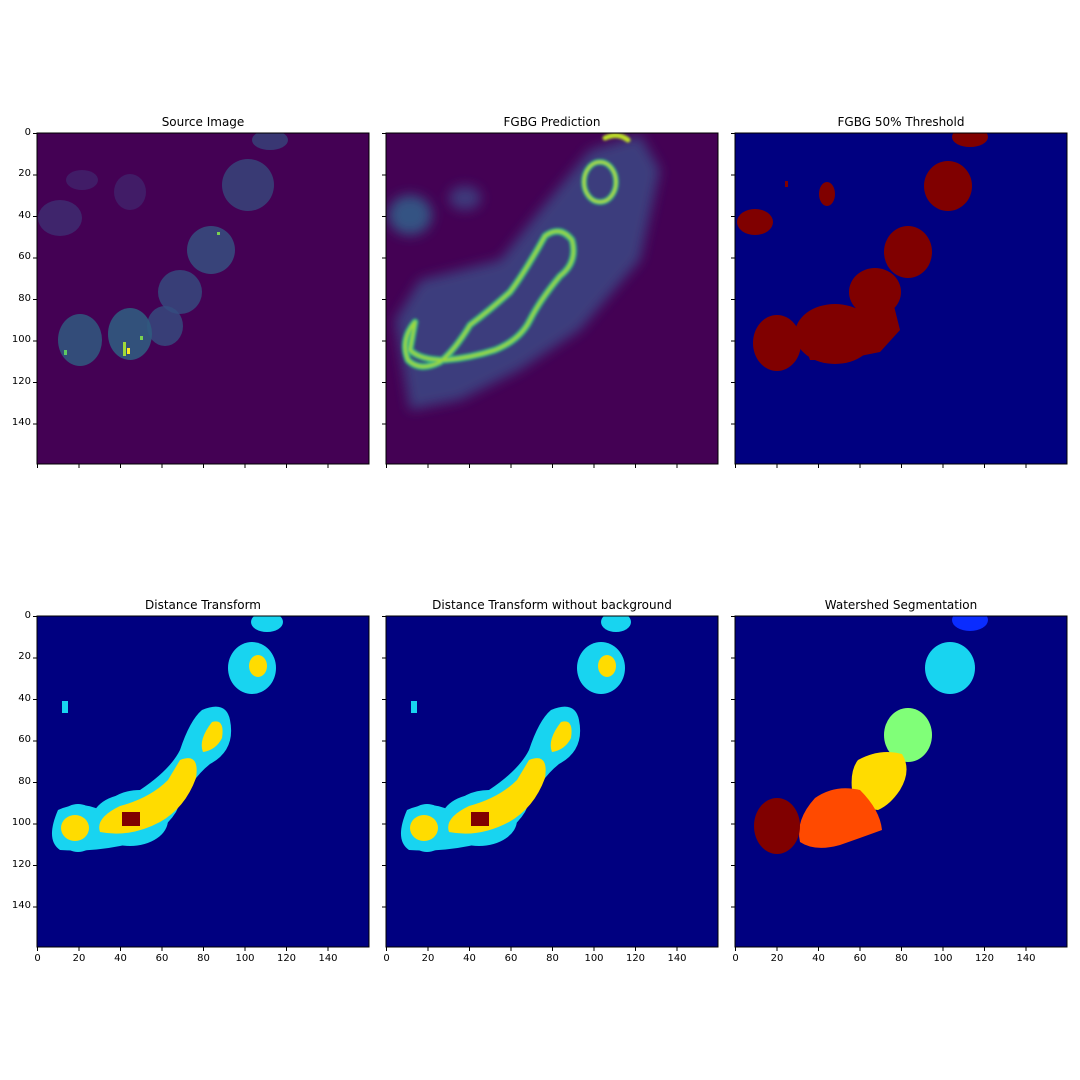  What do you see at coordinates (879, 781) in the screenshot?
I see `watershed-segment-yellow` at bounding box center [879, 781].